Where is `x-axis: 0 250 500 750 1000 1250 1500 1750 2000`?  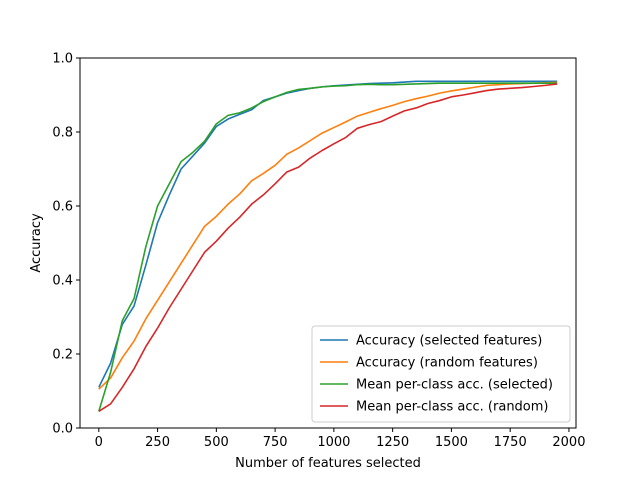
x-axis: 0 250 500 750 1000 1250 1500 1750 2000 is located at coordinates (340, 439).